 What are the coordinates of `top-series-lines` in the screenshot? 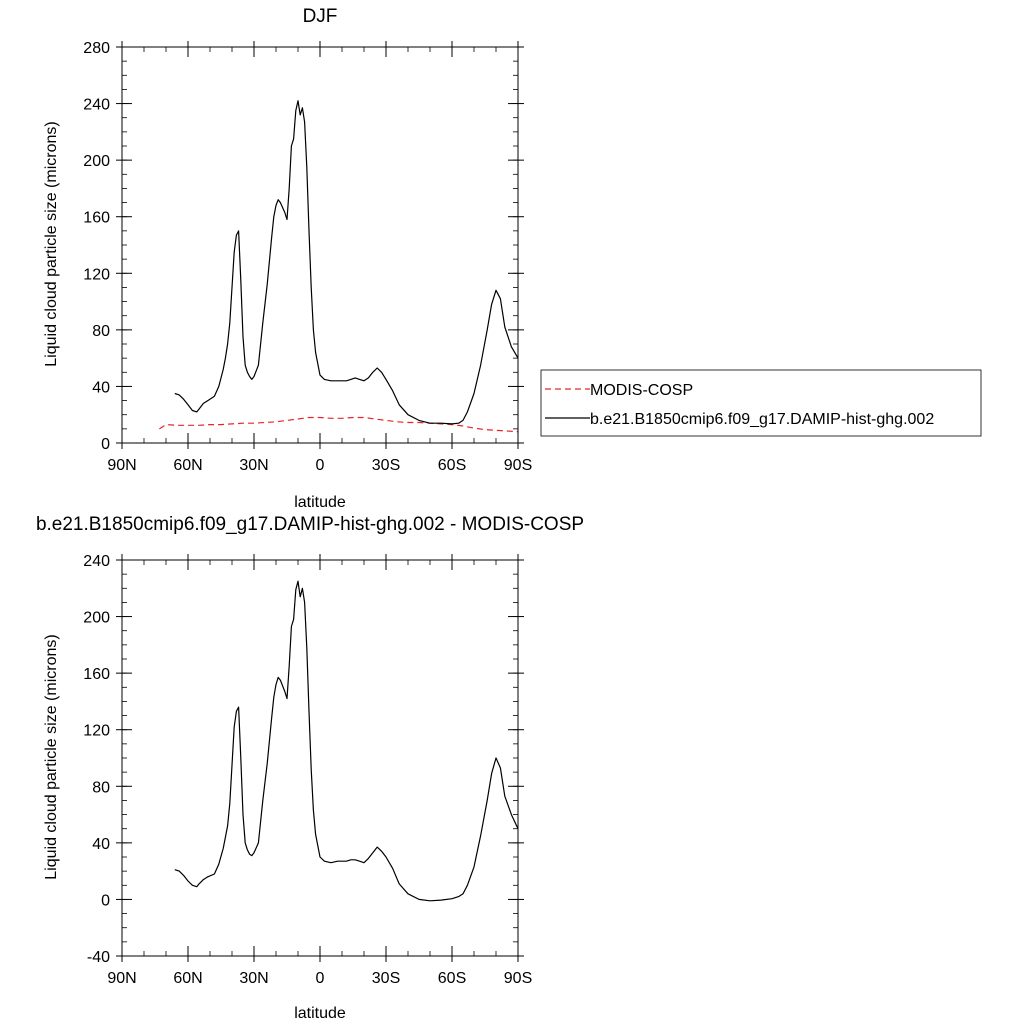 It's located at (339, 266).